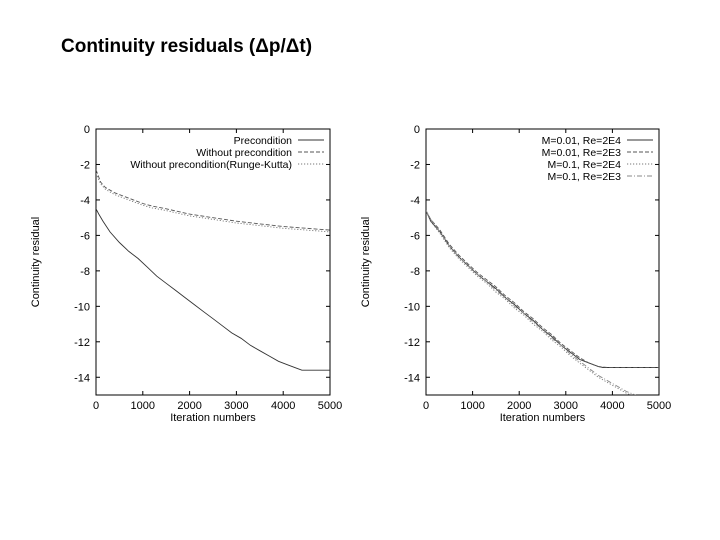 The image size is (720, 540). I want to click on legend-entry: Without precondition, so click(244, 153).